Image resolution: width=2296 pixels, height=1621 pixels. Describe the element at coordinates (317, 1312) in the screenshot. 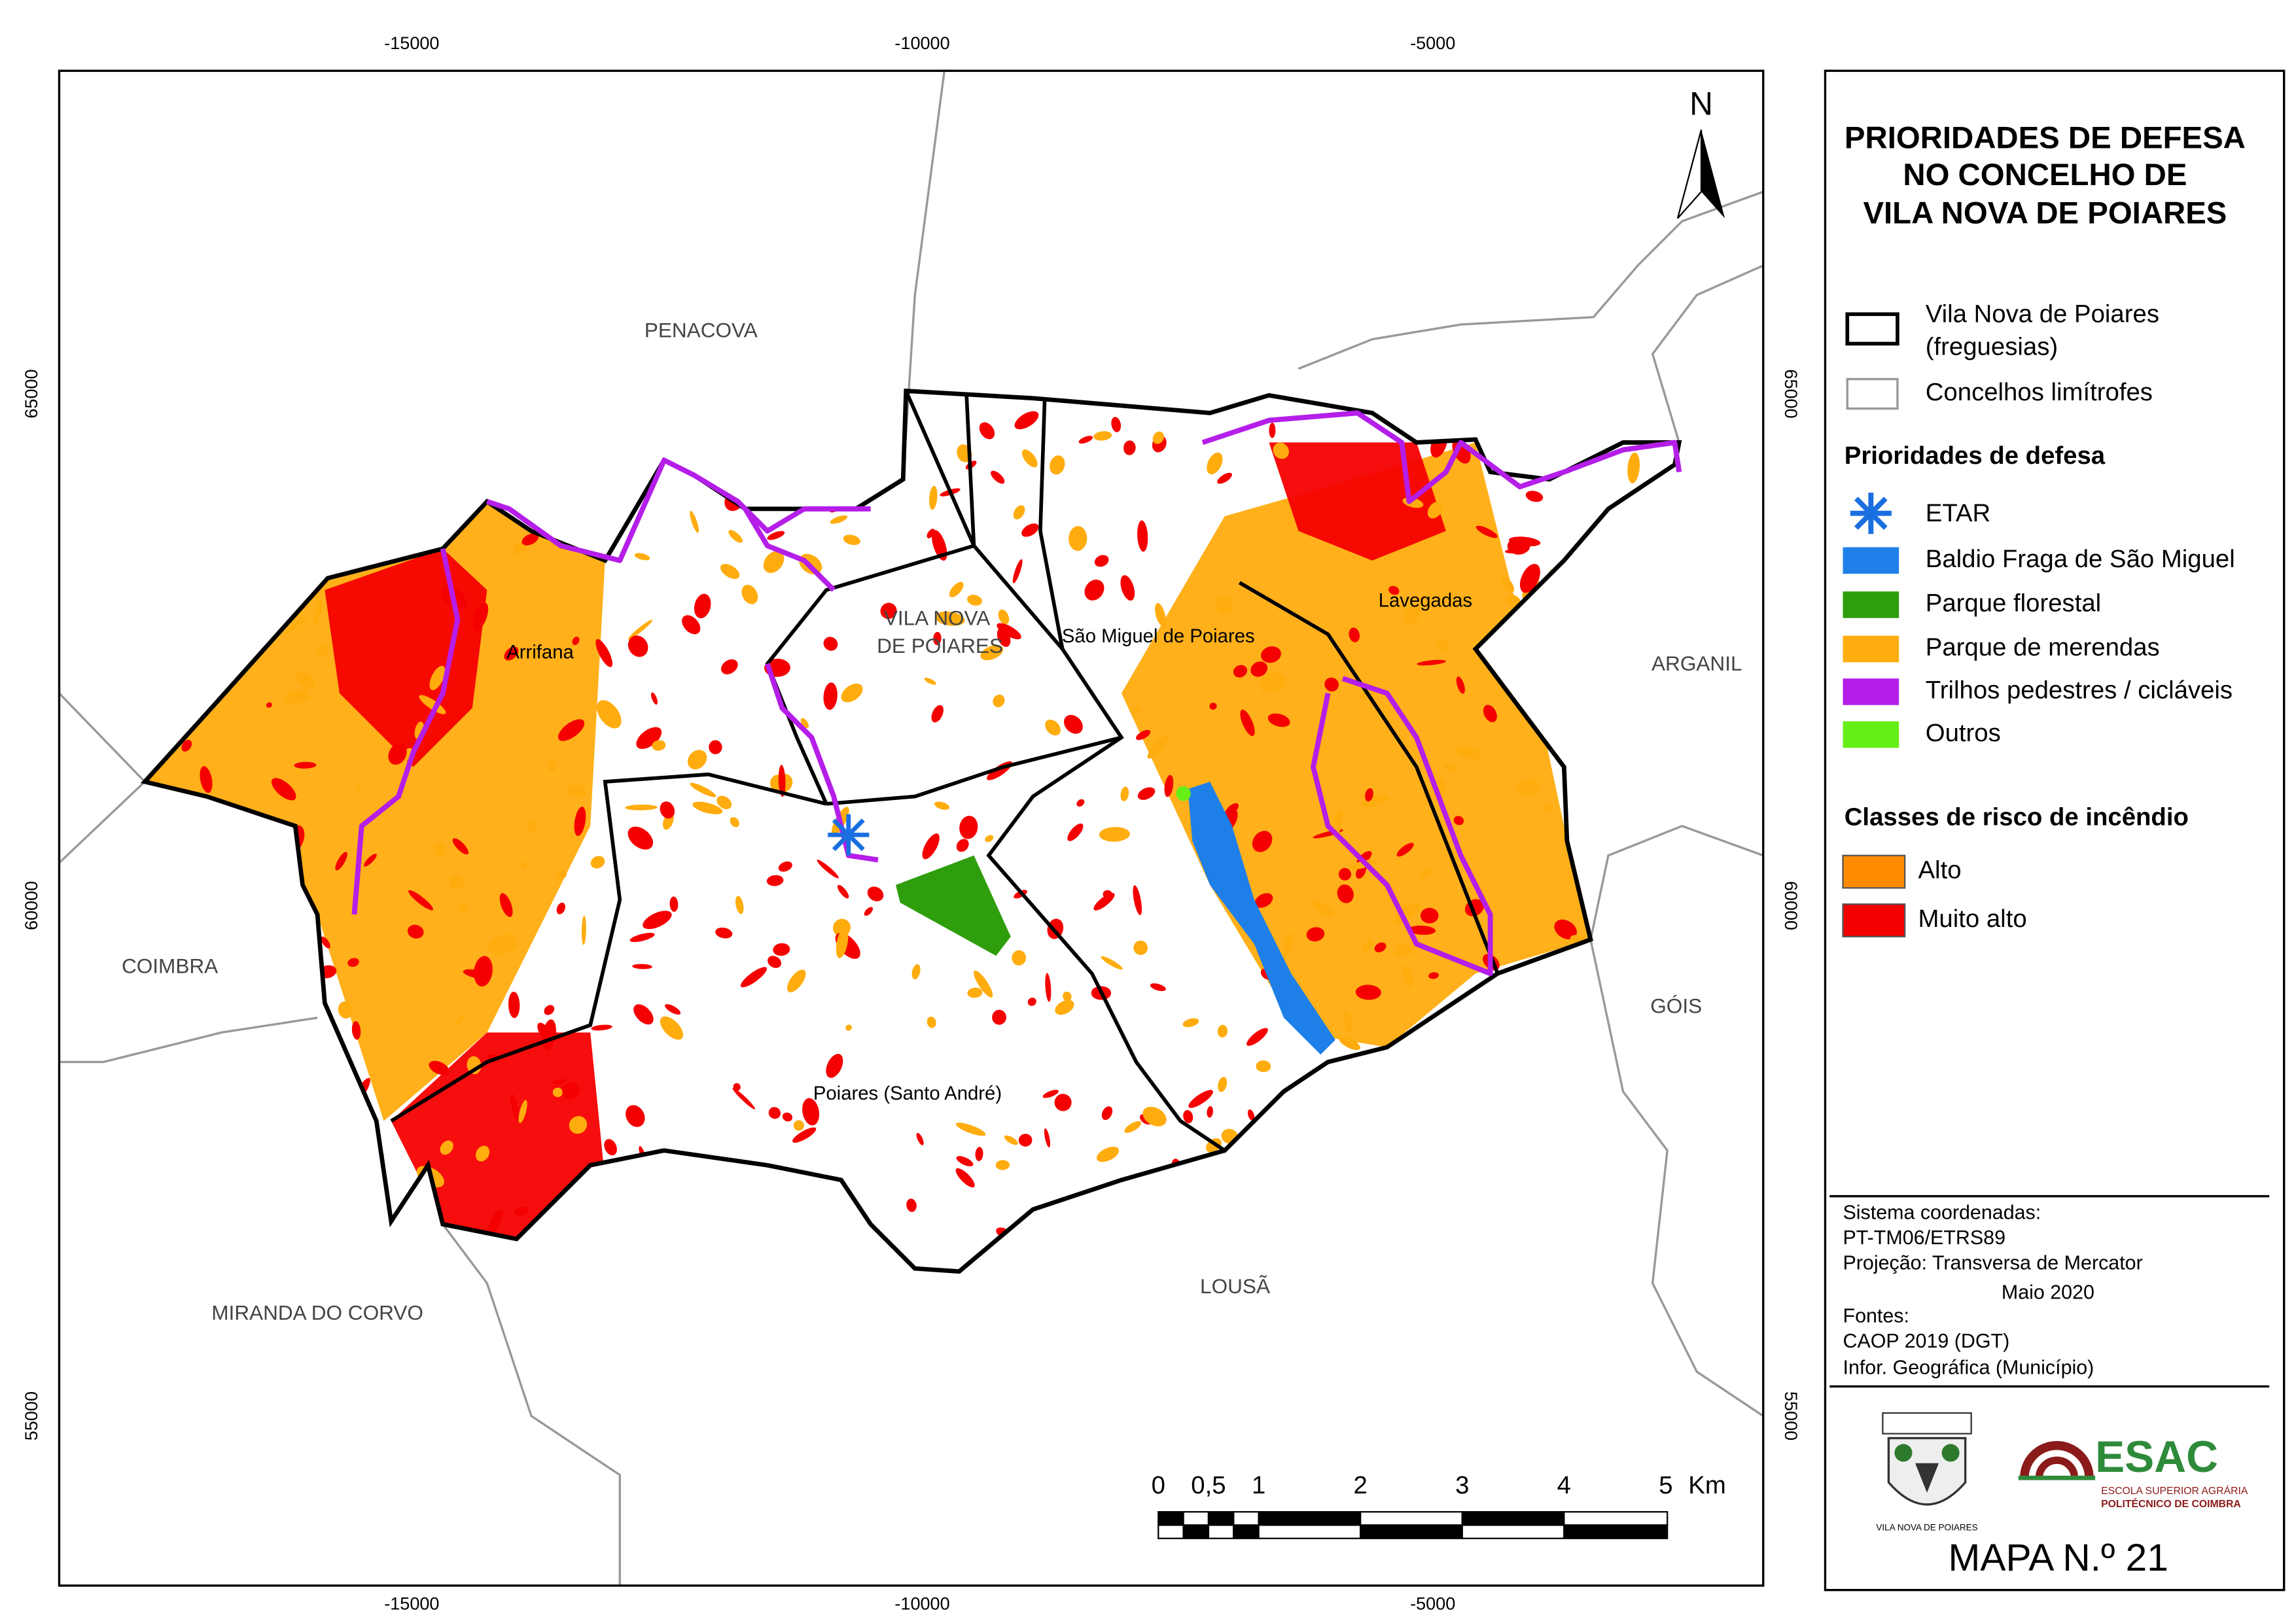

I see `region-label: MIRANDA DO CORVO` at that location.